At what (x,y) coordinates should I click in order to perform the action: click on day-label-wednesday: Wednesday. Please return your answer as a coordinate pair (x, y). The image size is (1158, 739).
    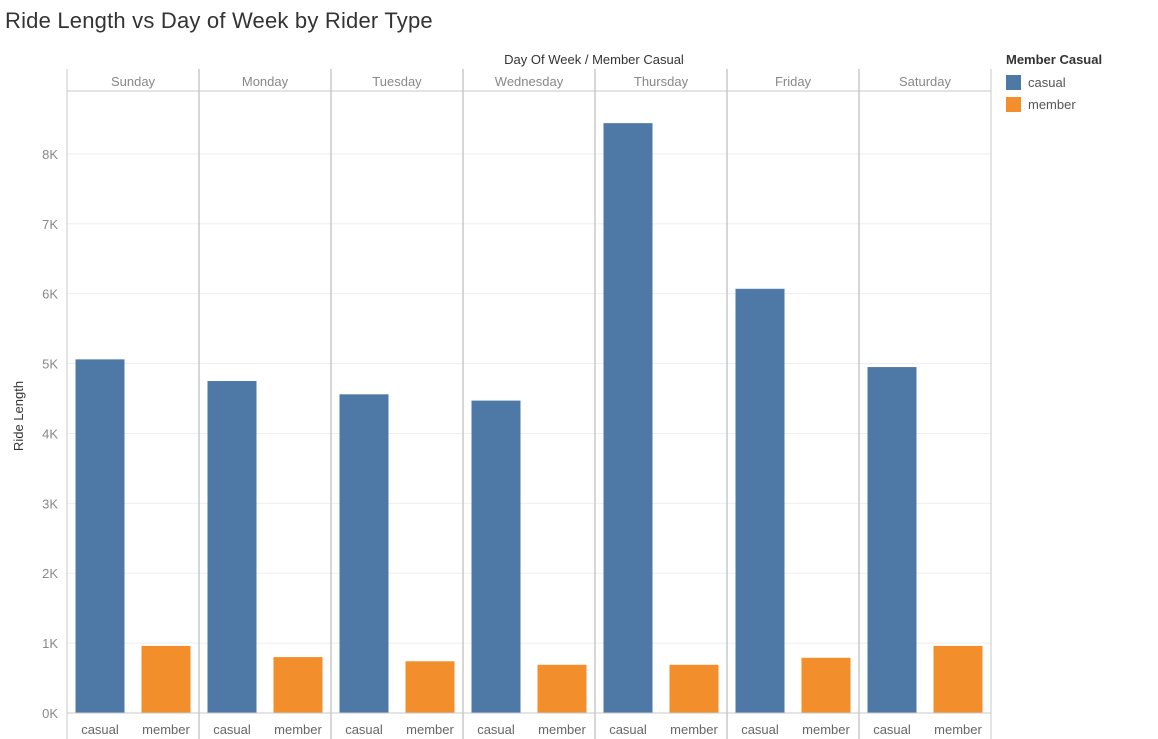
    Looking at the image, I should click on (529, 81).